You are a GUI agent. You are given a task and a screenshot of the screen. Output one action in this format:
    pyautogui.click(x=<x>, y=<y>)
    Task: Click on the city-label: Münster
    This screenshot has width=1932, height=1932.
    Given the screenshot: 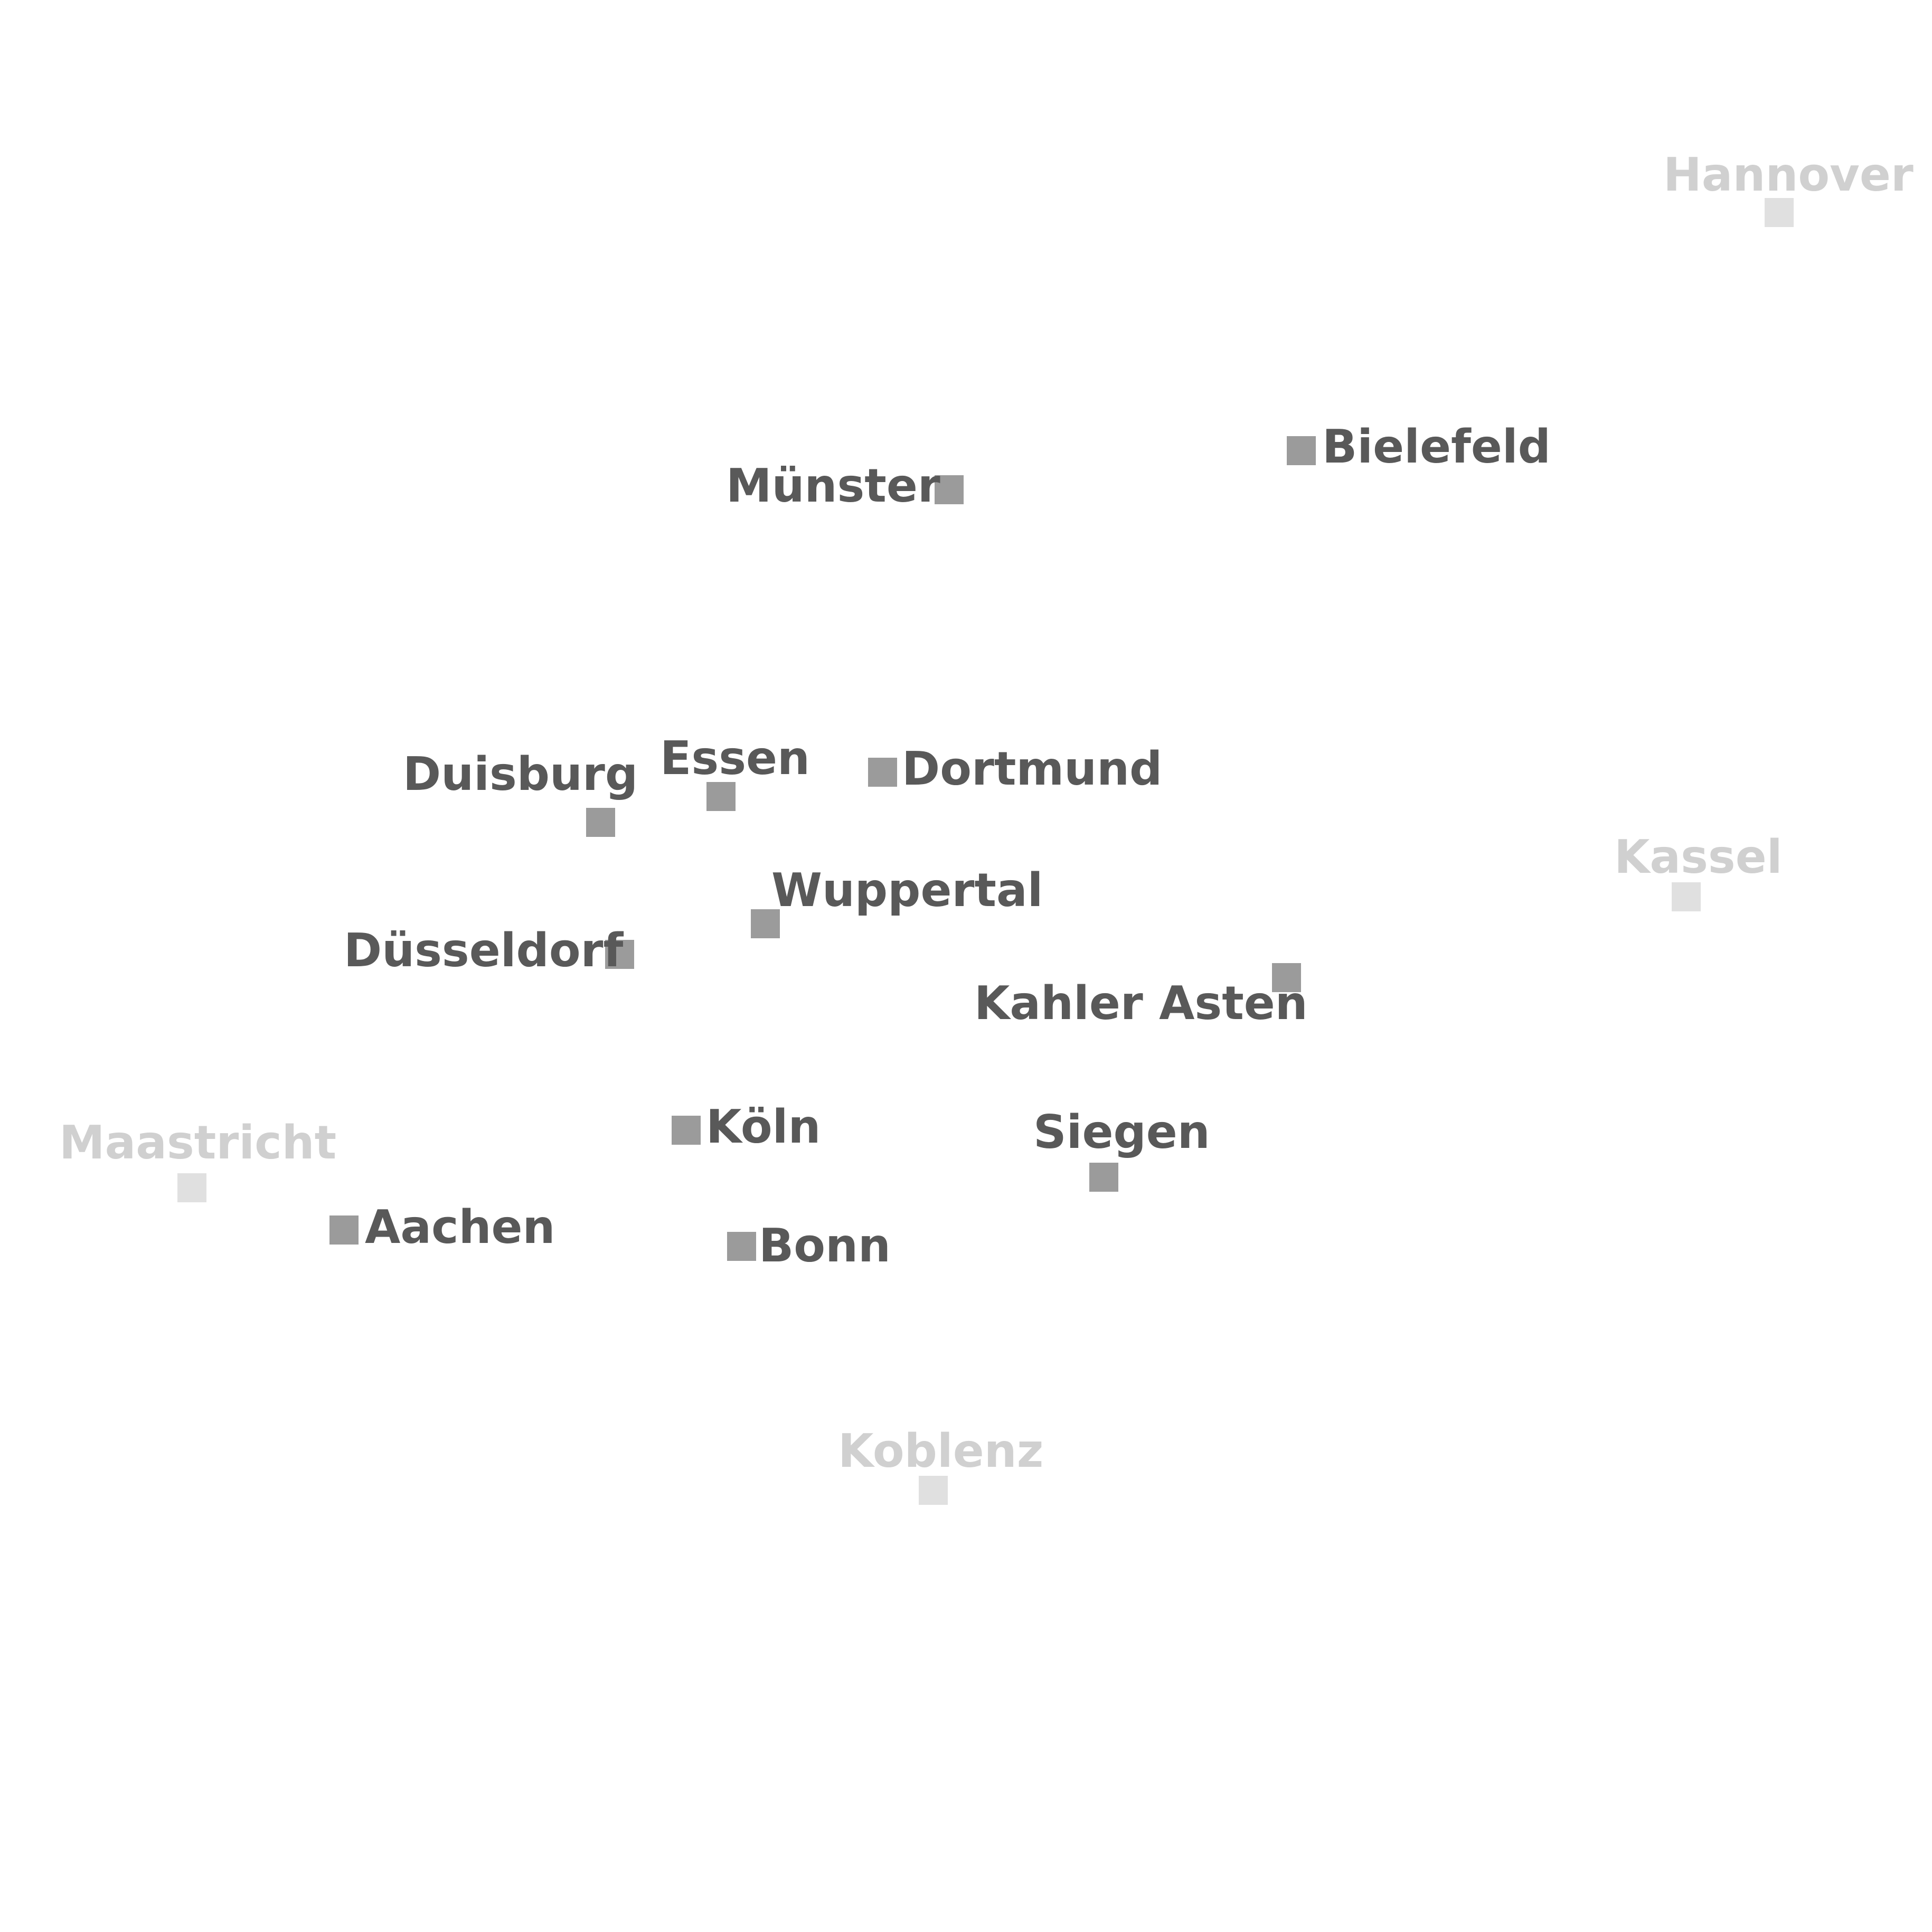 What is the action you would take?
    pyautogui.click(x=833, y=486)
    